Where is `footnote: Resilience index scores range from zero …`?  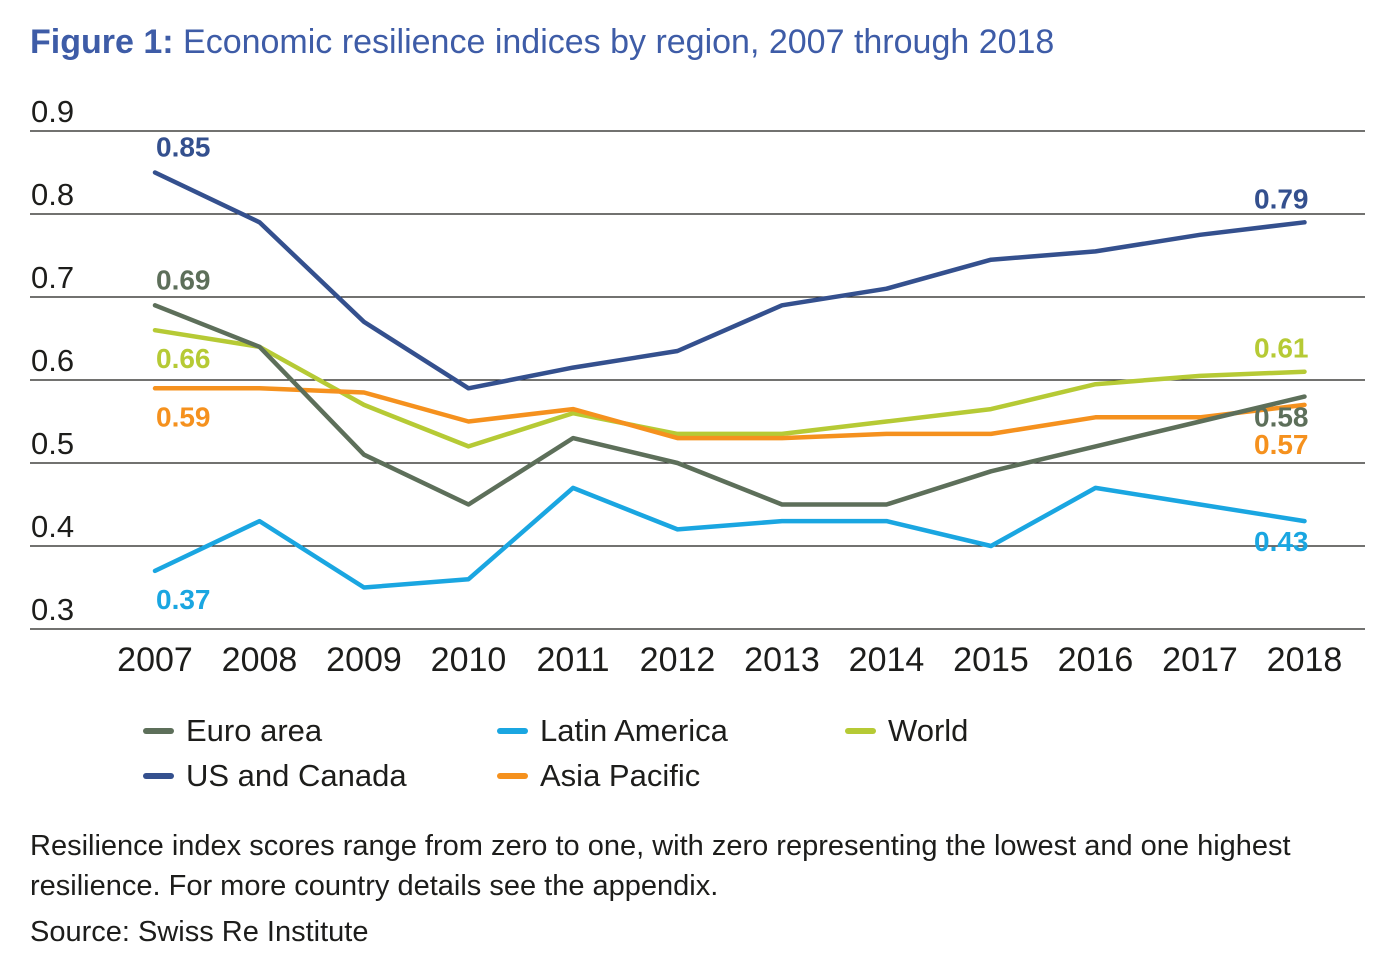 footnote: Resilience index scores range from zero … is located at coordinates (660, 866).